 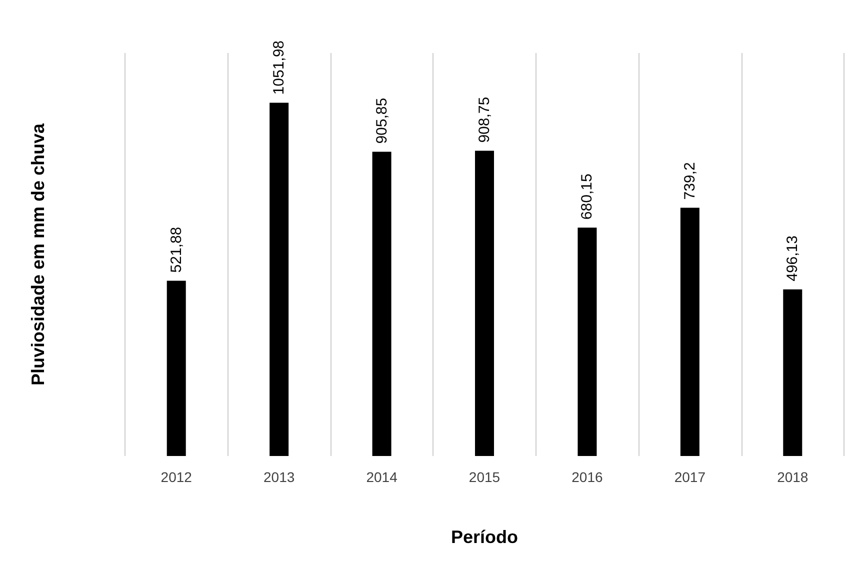 I want to click on y-axis-title: Pluviosidade em mm de chuva, so click(x=38, y=254).